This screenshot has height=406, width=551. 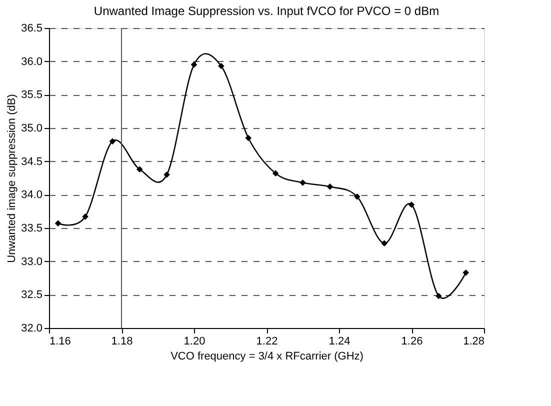 I want to click on y-tick-label: 33.0, so click(x=31, y=262).